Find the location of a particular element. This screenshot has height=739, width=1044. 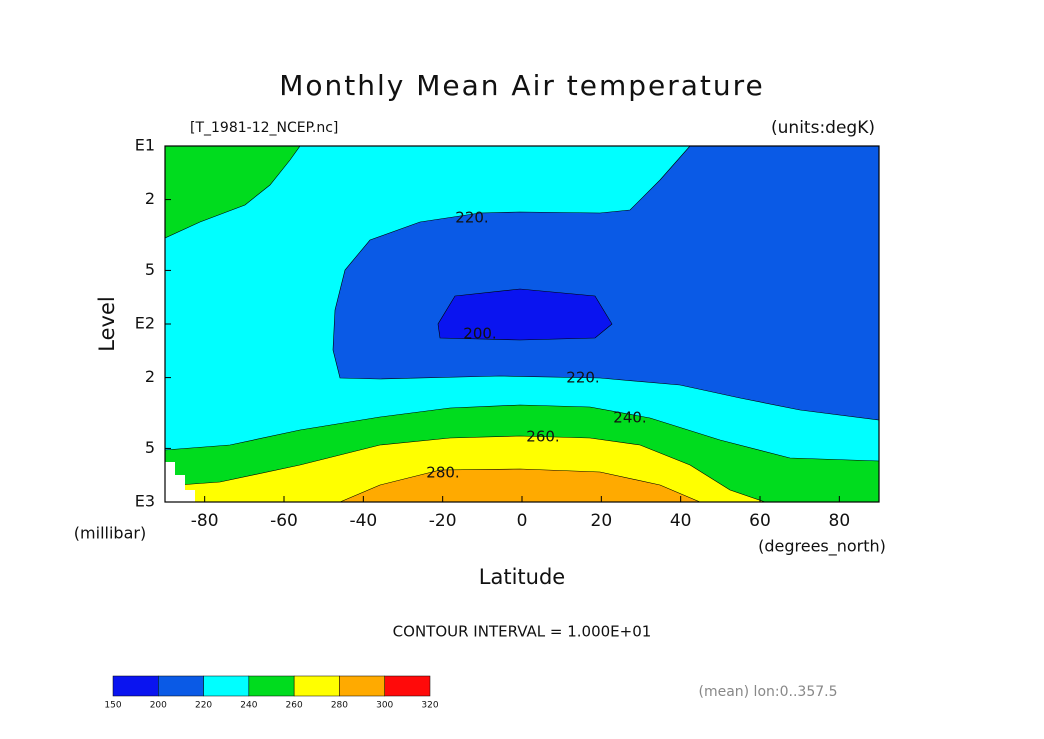

y-tick-label: E1 is located at coordinates (145, 145).